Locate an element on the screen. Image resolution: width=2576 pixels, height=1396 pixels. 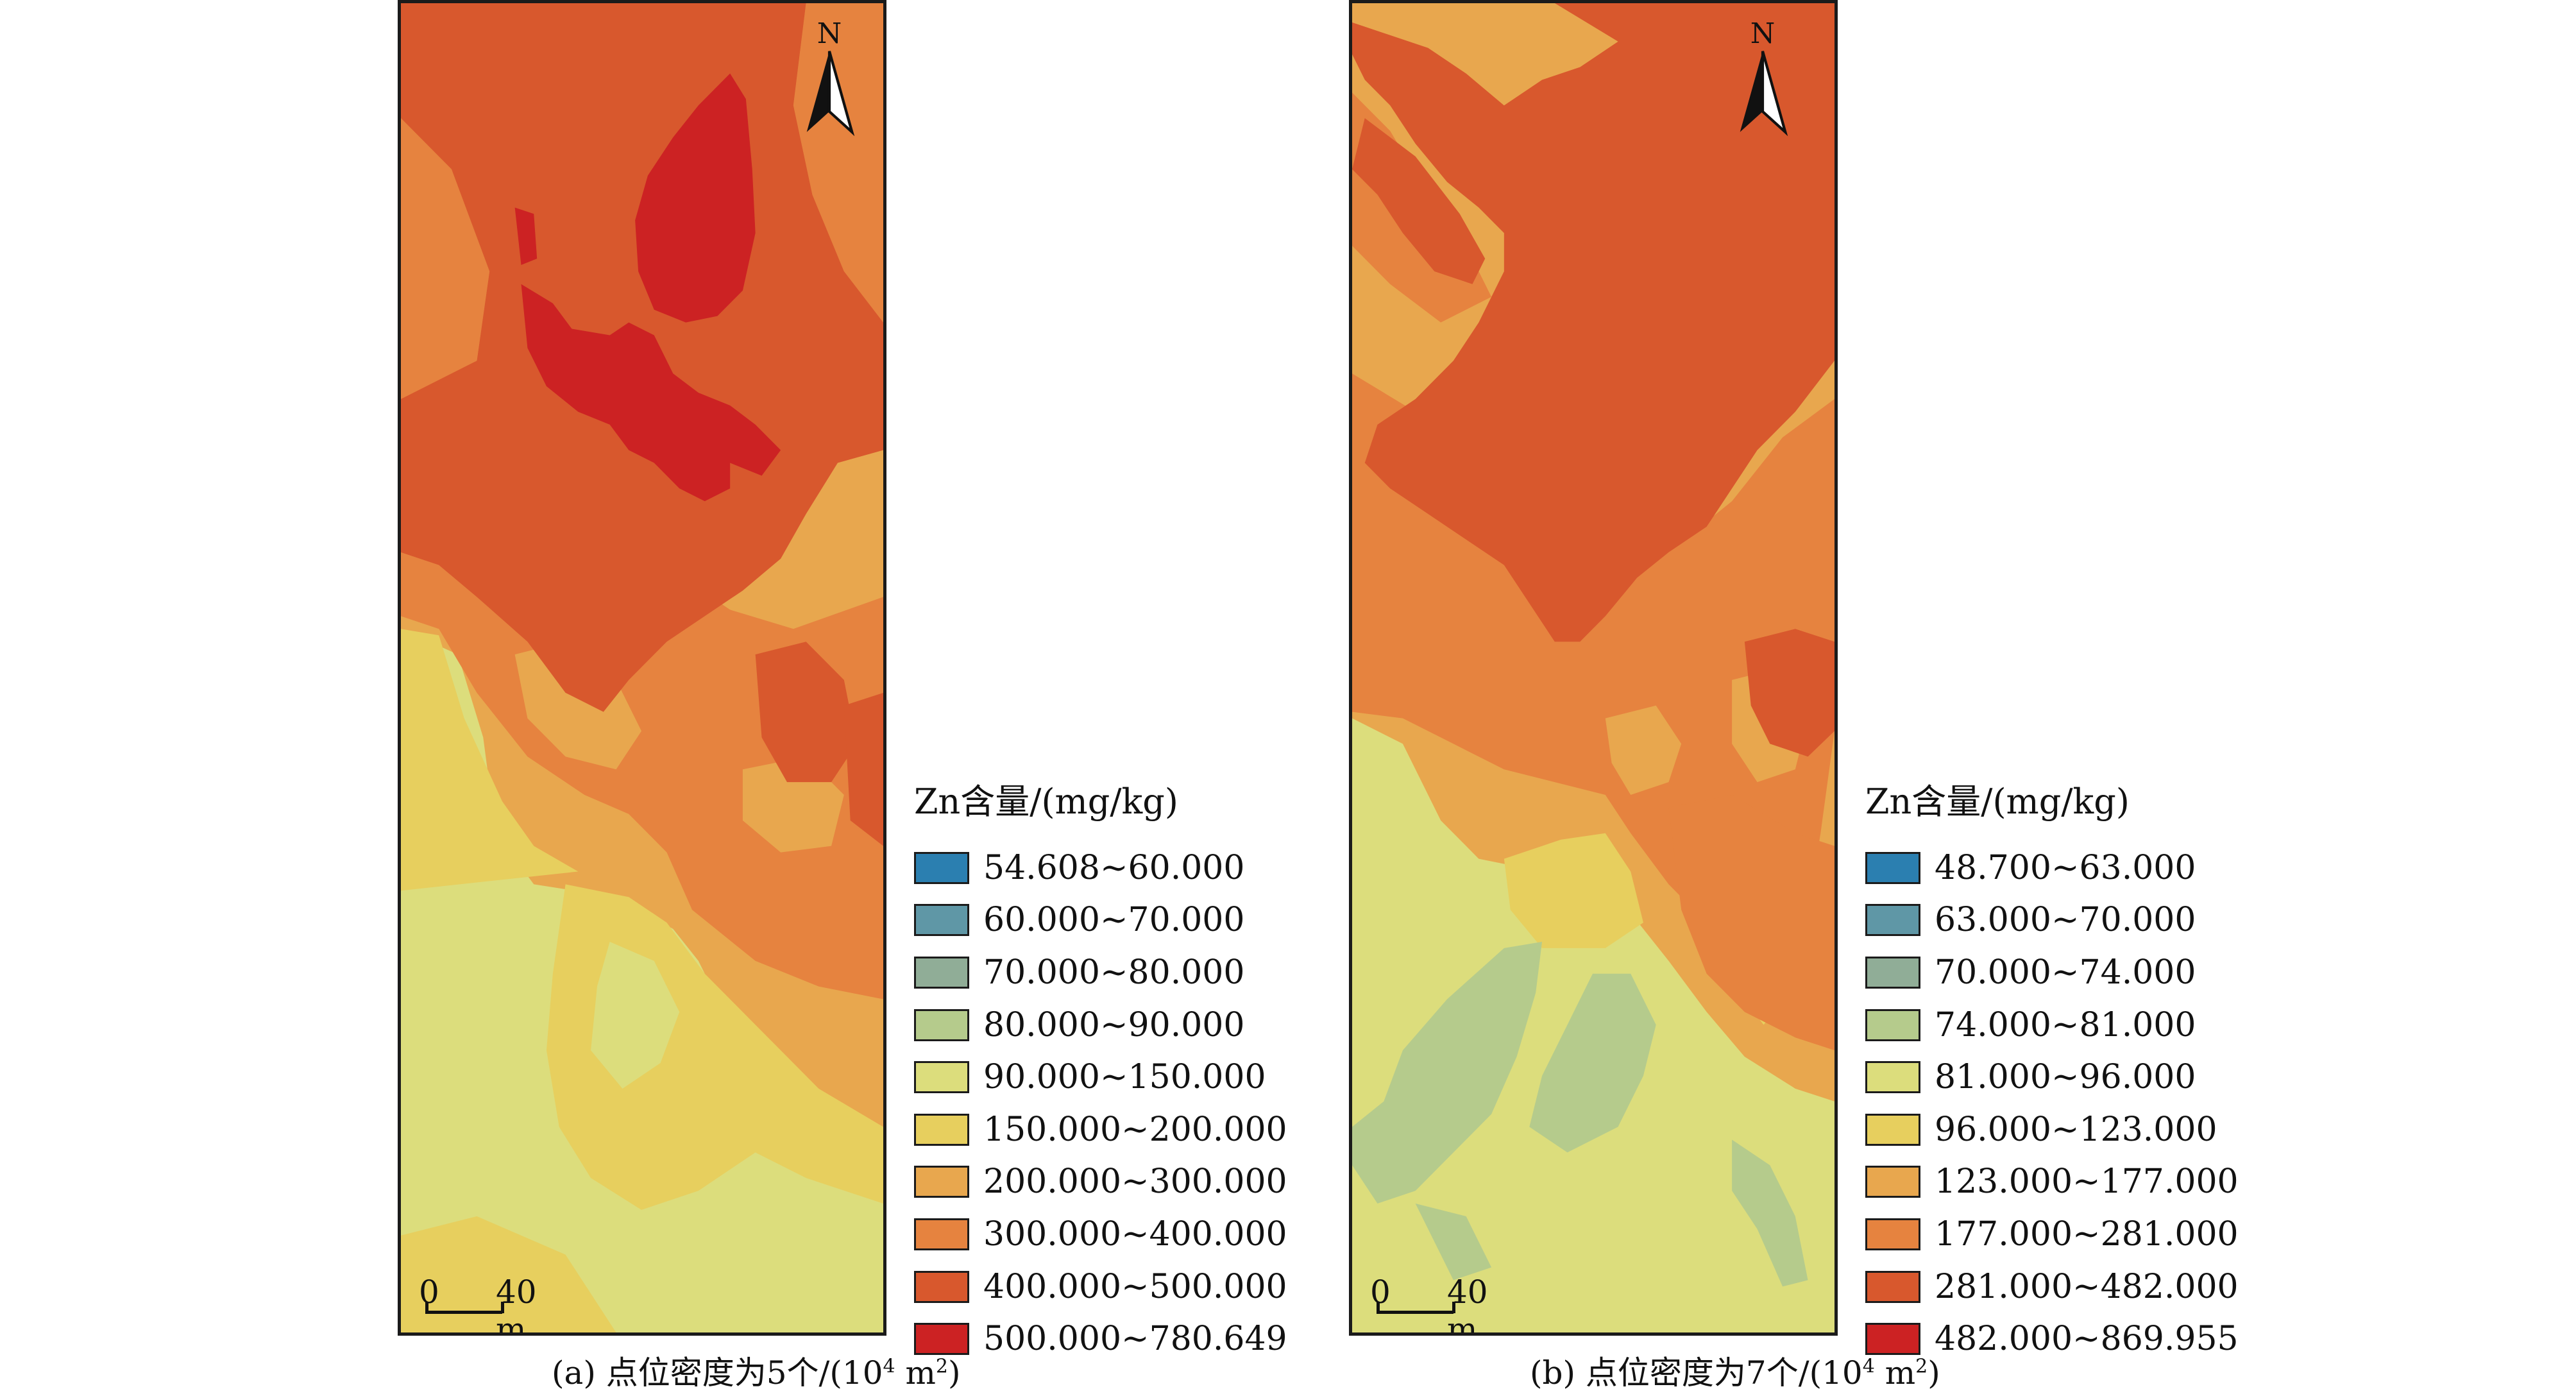
legend-item: 81.000~96.000 is located at coordinates (2052, 1077).